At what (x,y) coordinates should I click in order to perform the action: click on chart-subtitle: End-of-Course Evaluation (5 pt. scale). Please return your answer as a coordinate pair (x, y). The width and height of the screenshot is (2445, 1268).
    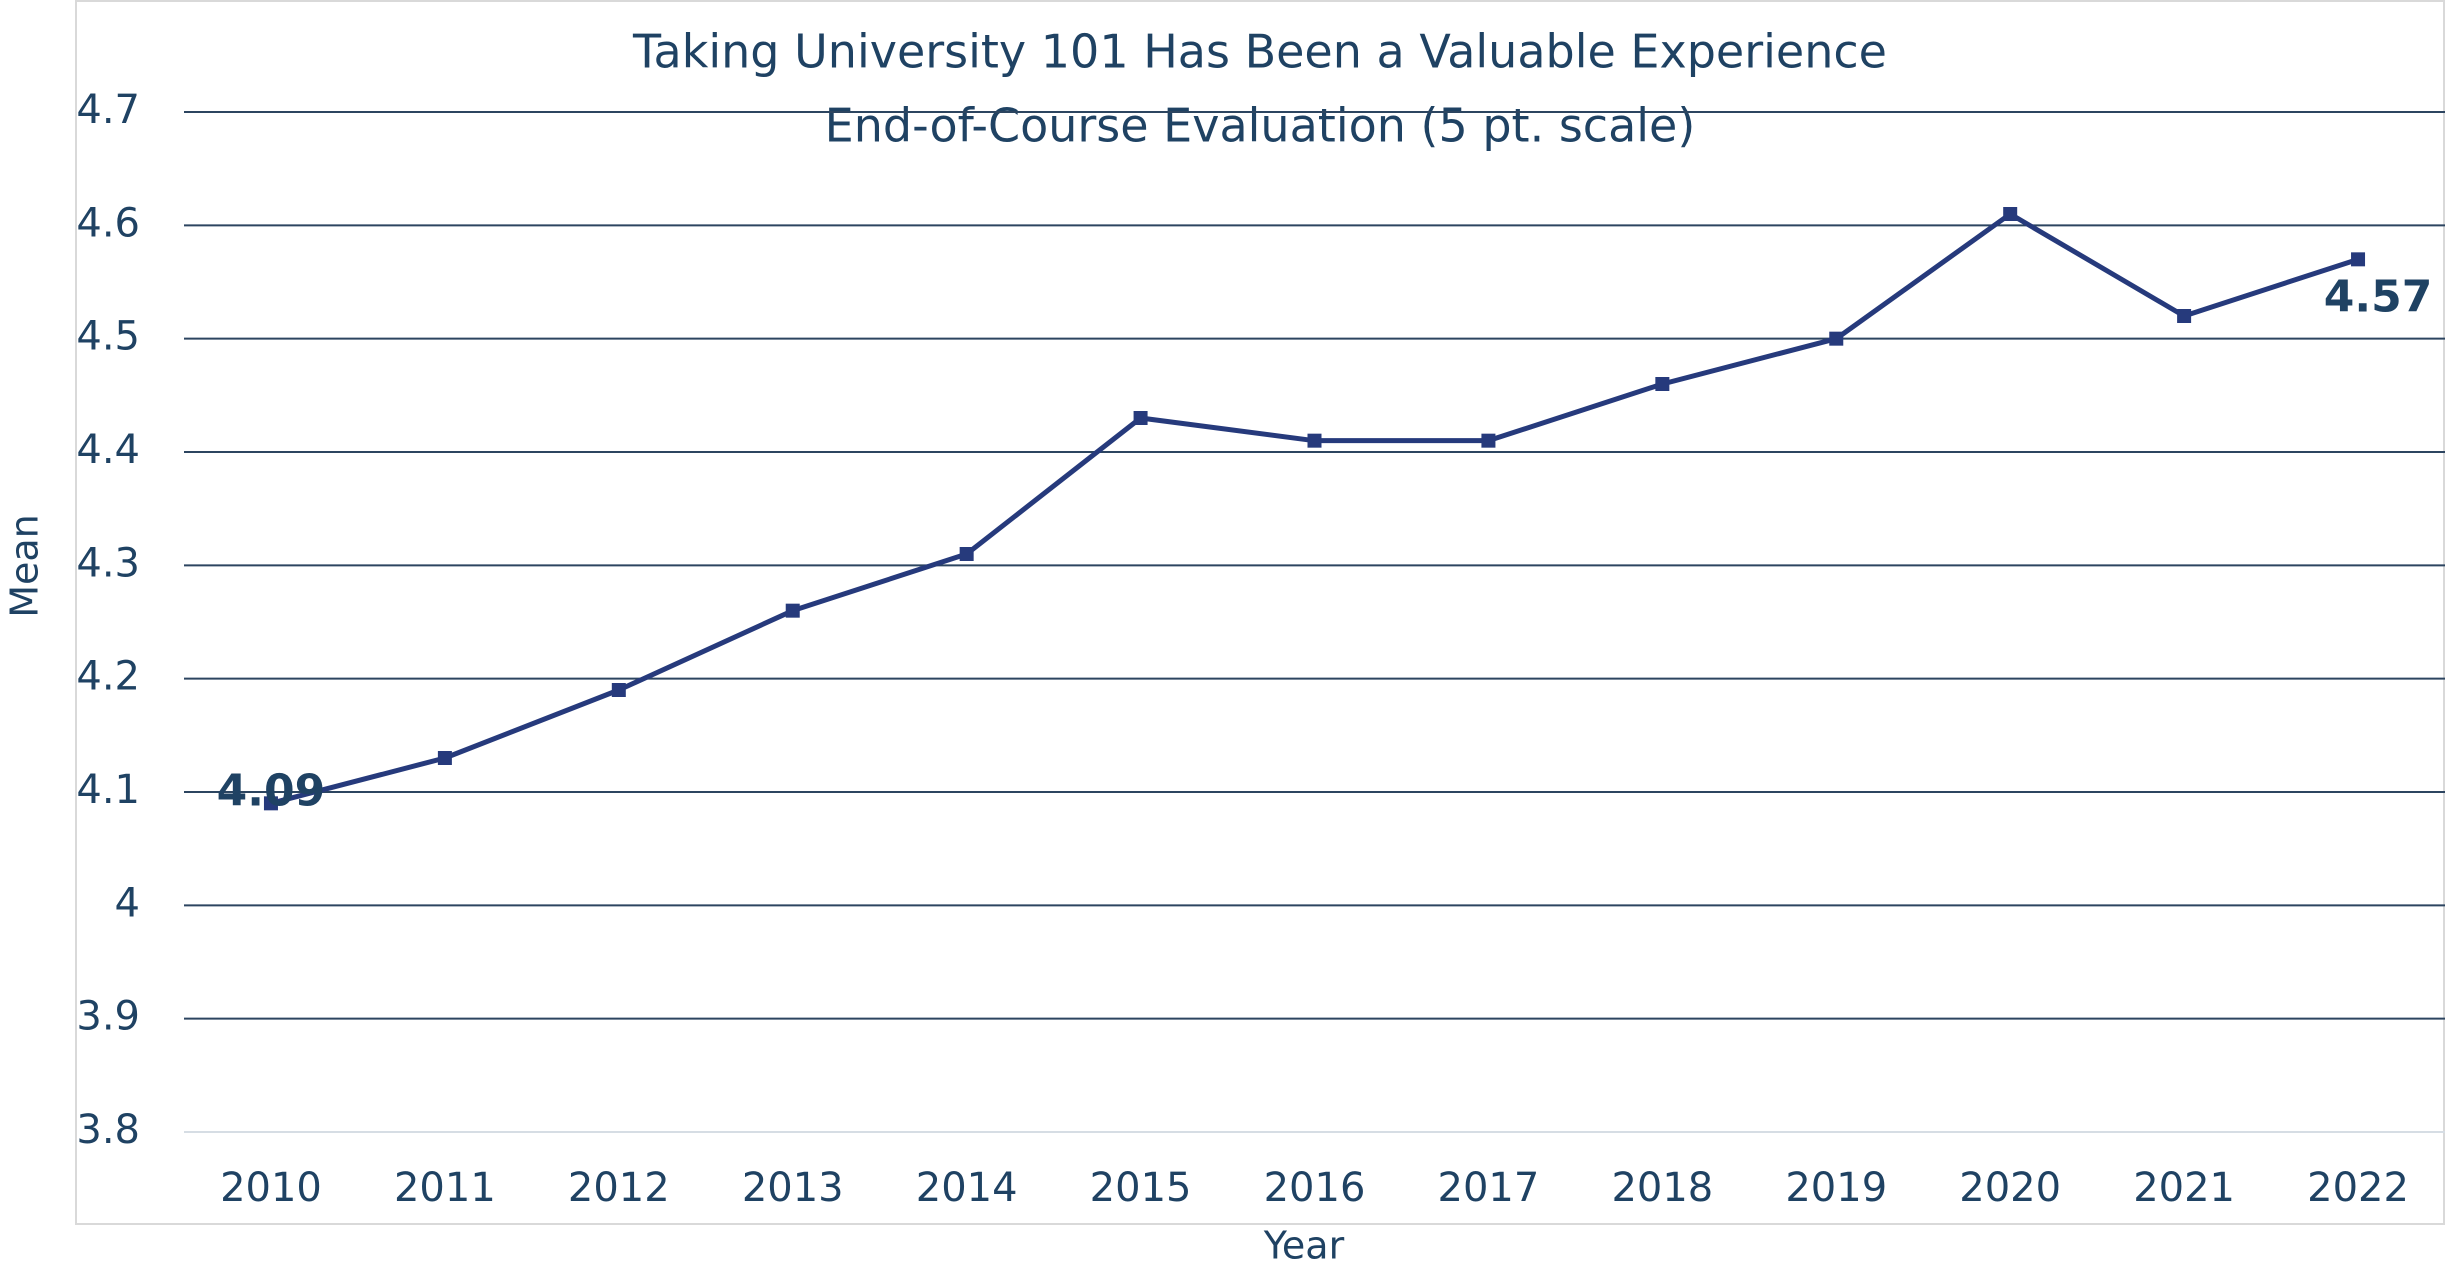
    Looking at the image, I should click on (1260, 126).